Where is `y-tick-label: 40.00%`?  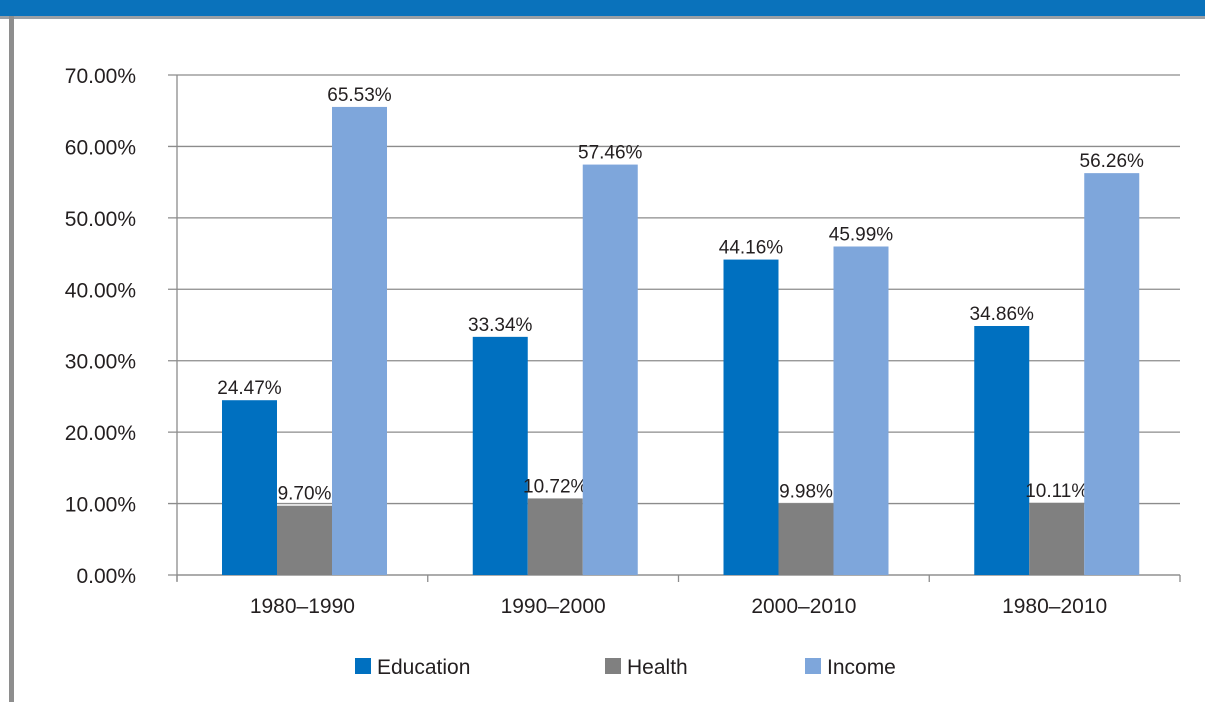 y-tick-label: 40.00% is located at coordinates (100, 290).